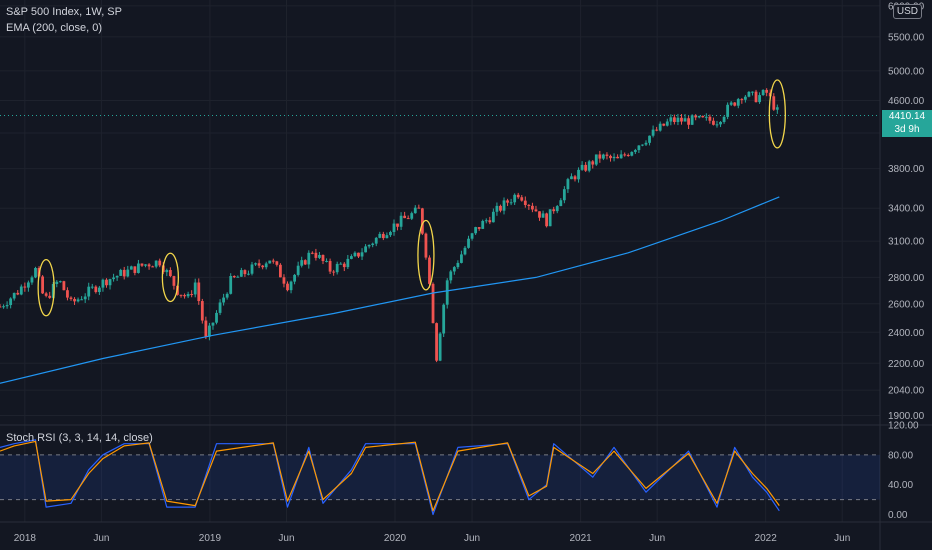  Describe the element at coordinates (900, 485) in the screenshot. I see `stoch-axis-label: 40.00` at that location.